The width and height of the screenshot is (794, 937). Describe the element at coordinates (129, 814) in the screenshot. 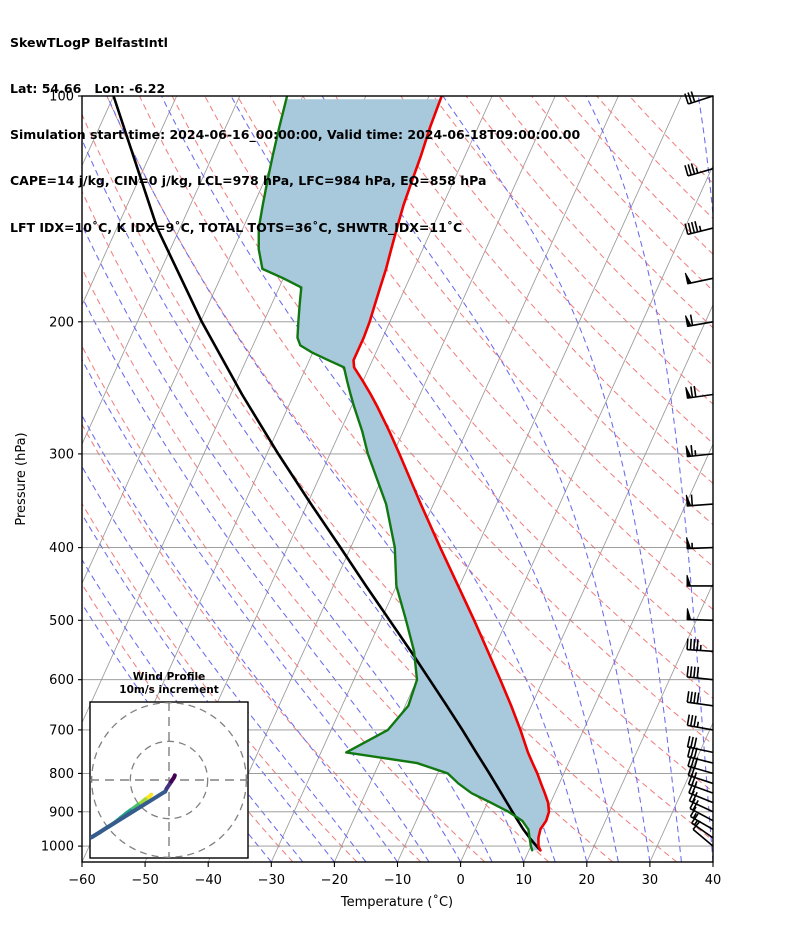

I see `hodograph-segment` at that location.